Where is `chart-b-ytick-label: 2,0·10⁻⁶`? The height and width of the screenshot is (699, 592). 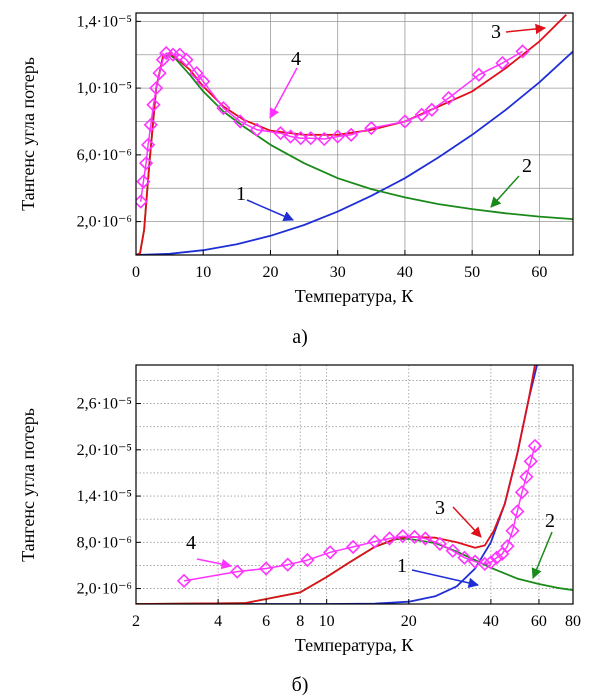
chart-b-ytick-label: 2,0·10⁻⁶ is located at coordinates (104, 589).